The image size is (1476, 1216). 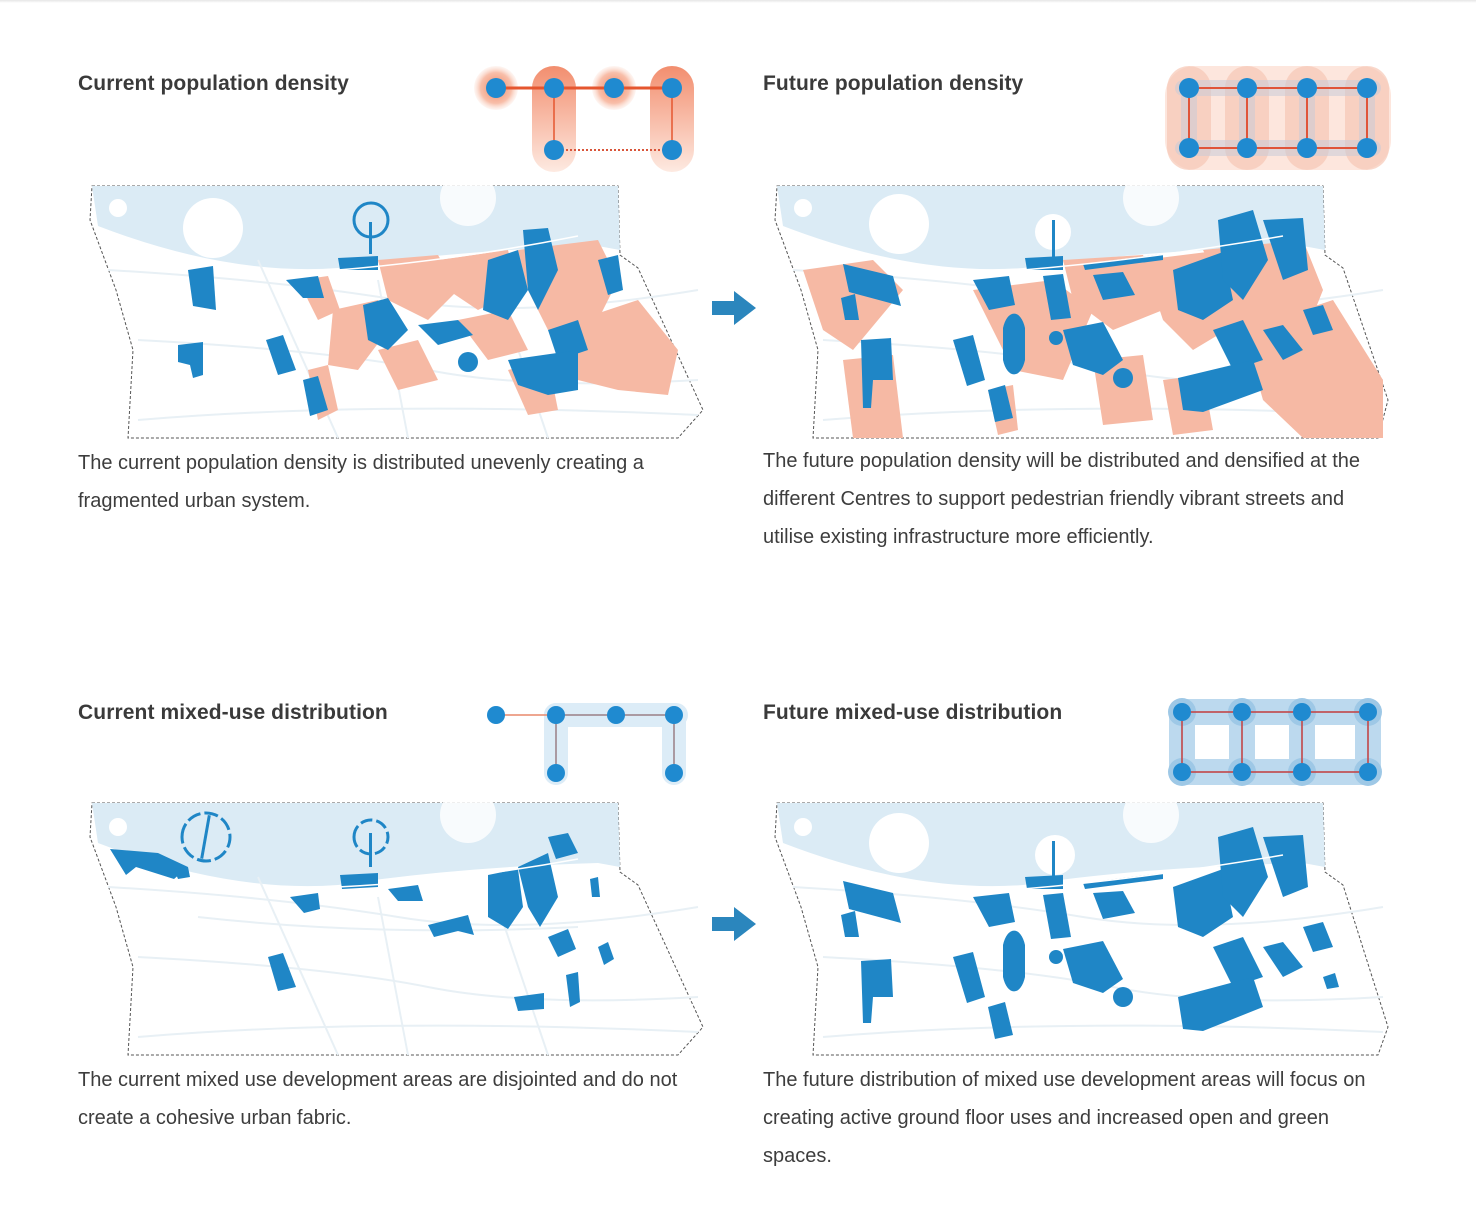 What do you see at coordinates (1081, 926) in the screenshot?
I see `future-mixed-use-map` at bounding box center [1081, 926].